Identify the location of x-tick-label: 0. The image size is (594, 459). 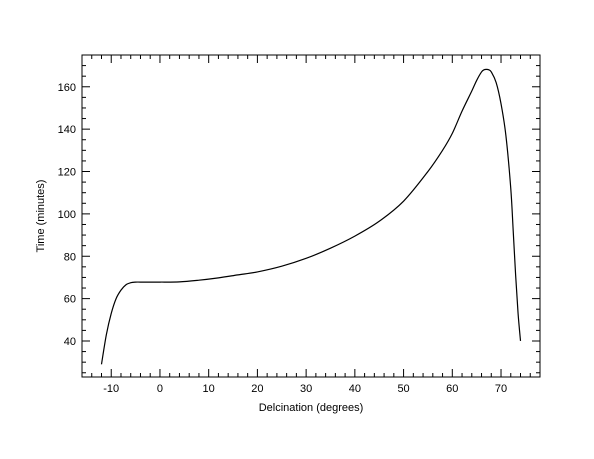
(160, 389).